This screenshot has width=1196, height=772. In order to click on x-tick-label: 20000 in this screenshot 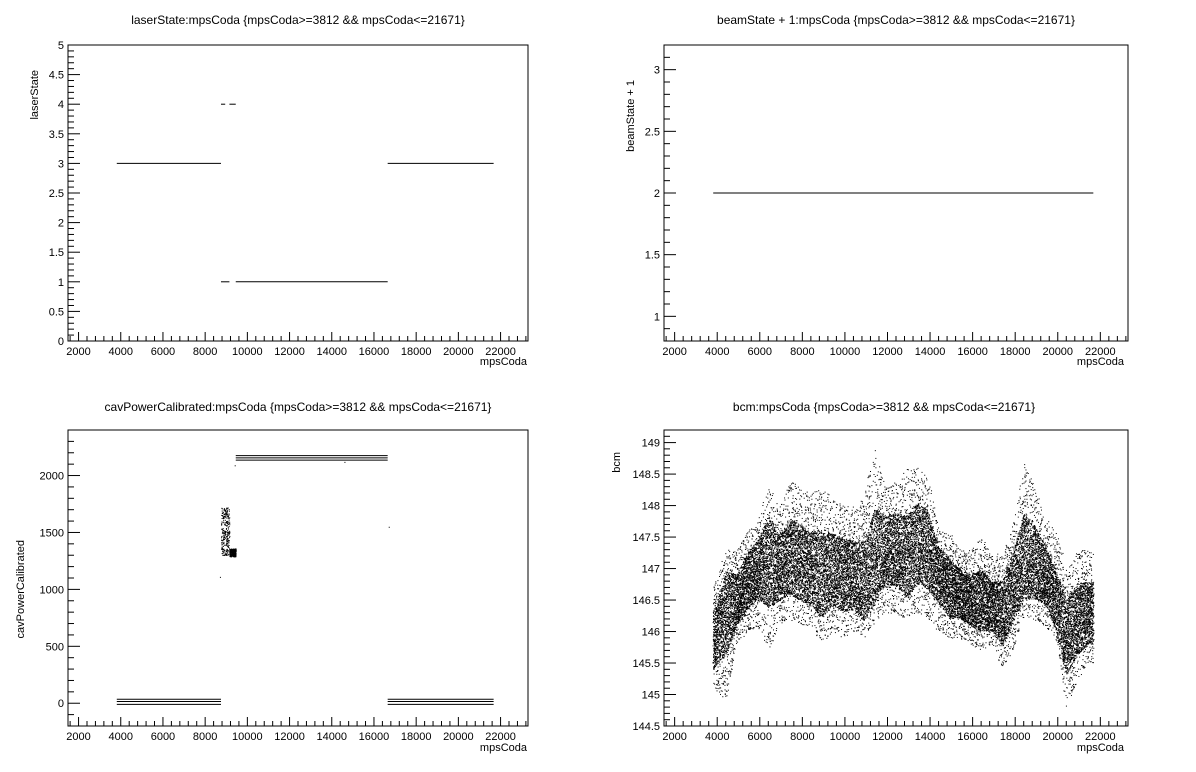, I will do `click(458, 737)`.